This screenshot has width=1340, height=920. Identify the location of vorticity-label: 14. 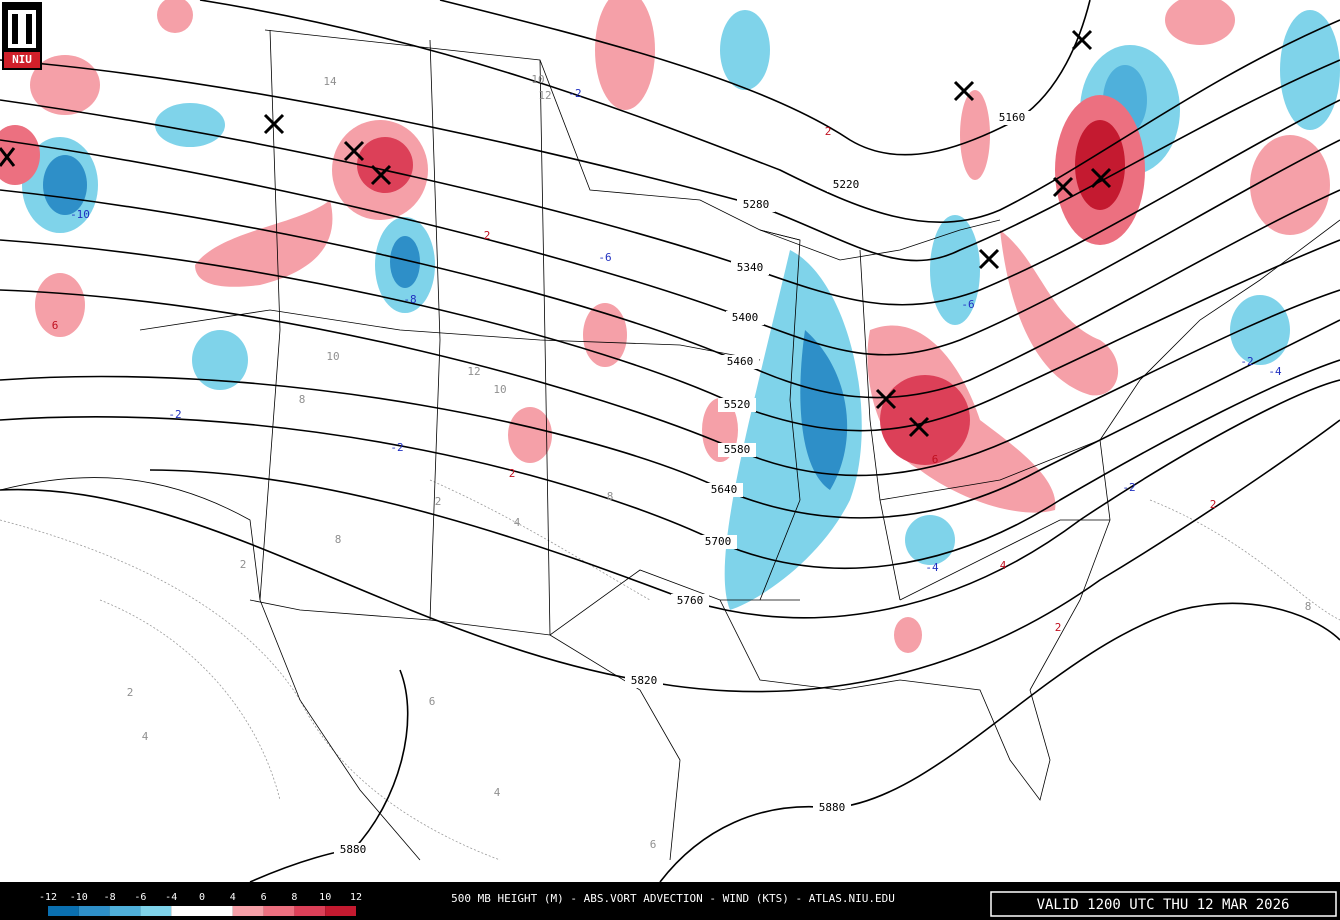
(330, 81).